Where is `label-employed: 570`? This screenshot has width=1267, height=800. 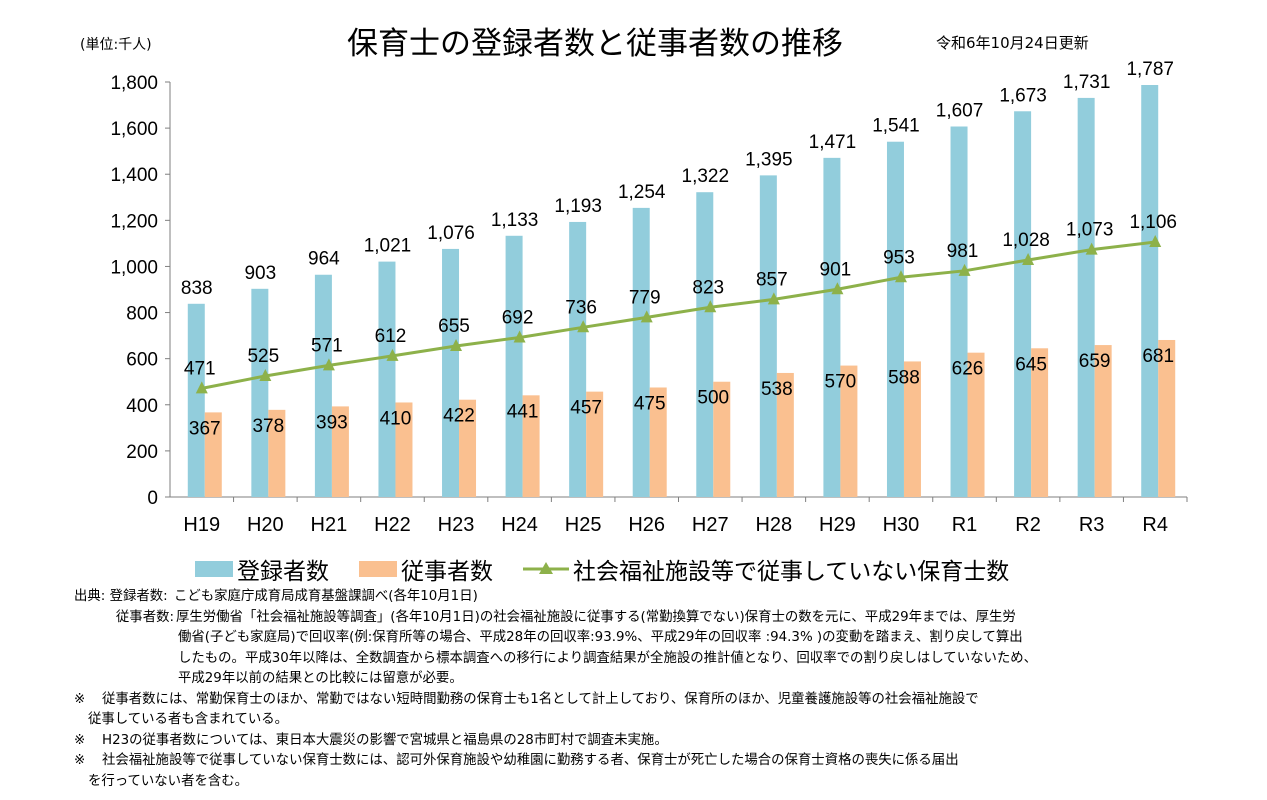 label-employed: 570 is located at coordinates (841, 382).